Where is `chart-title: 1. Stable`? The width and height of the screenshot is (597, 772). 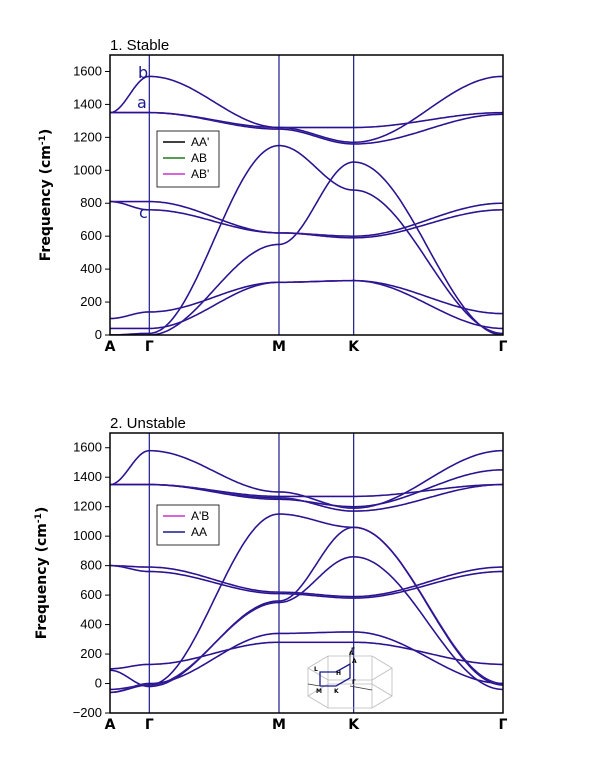 chart-title: 1. Stable is located at coordinates (139, 45).